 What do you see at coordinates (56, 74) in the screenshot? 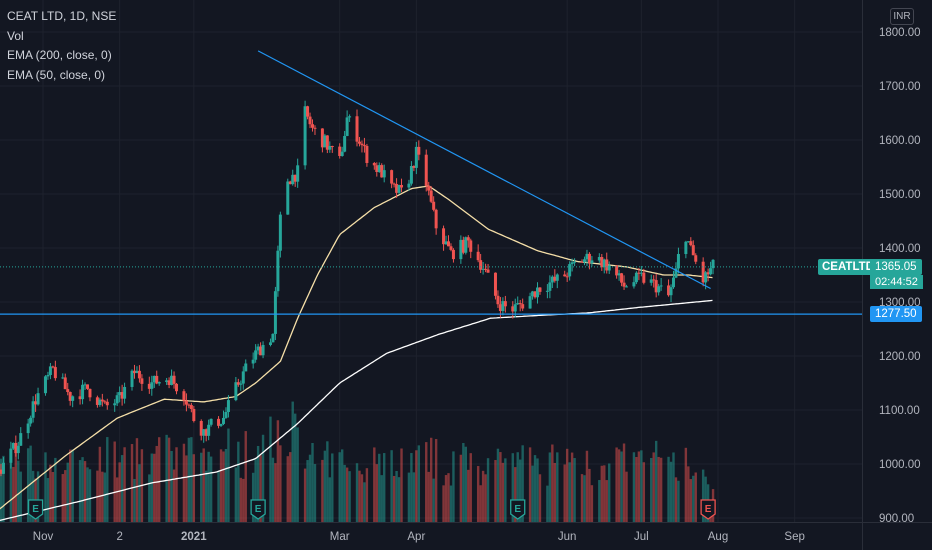
I see `legend-ema50: EMA (50, close, 0)` at bounding box center [56, 74].